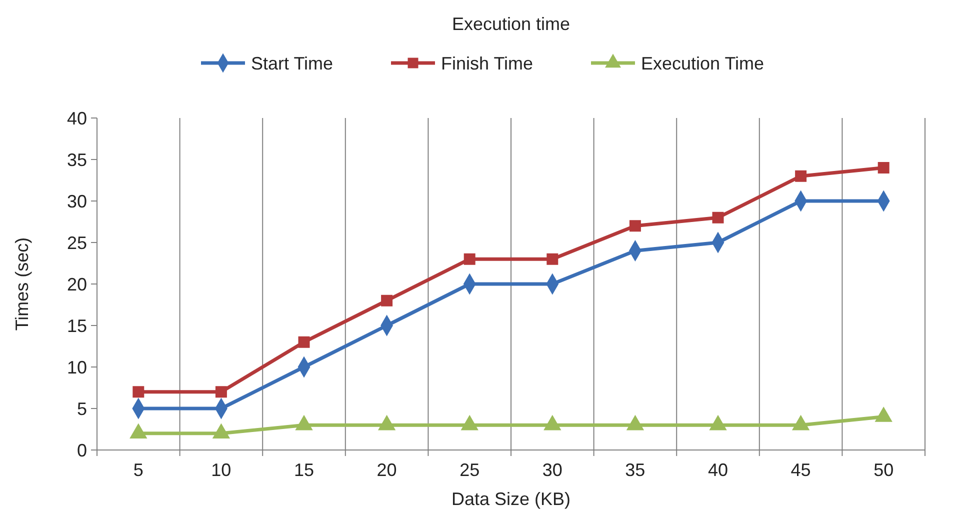 Image resolution: width=967 pixels, height=521 pixels. Describe the element at coordinates (76, 201) in the screenshot. I see `y-tick-label: 30` at that location.